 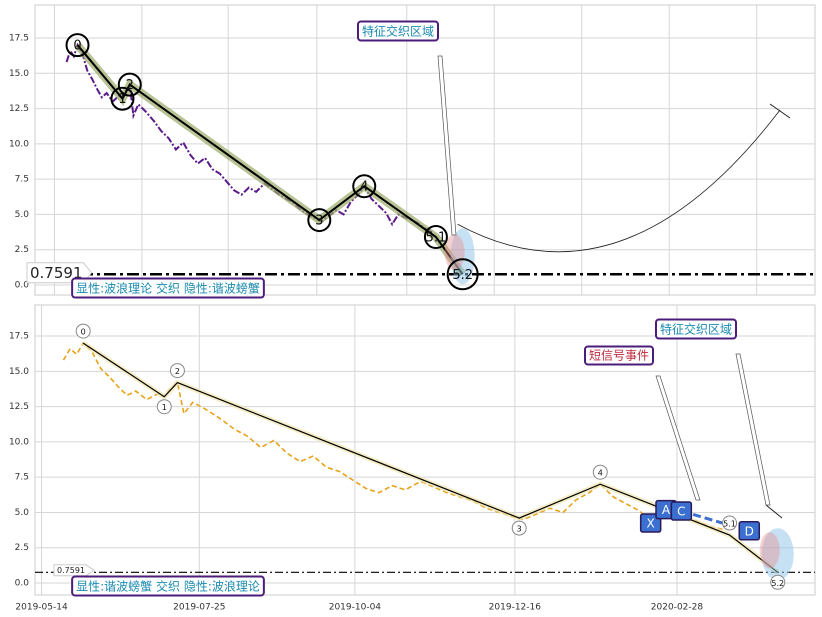 I want to click on x-tick-label: 2019-12-16, so click(x=515, y=608).